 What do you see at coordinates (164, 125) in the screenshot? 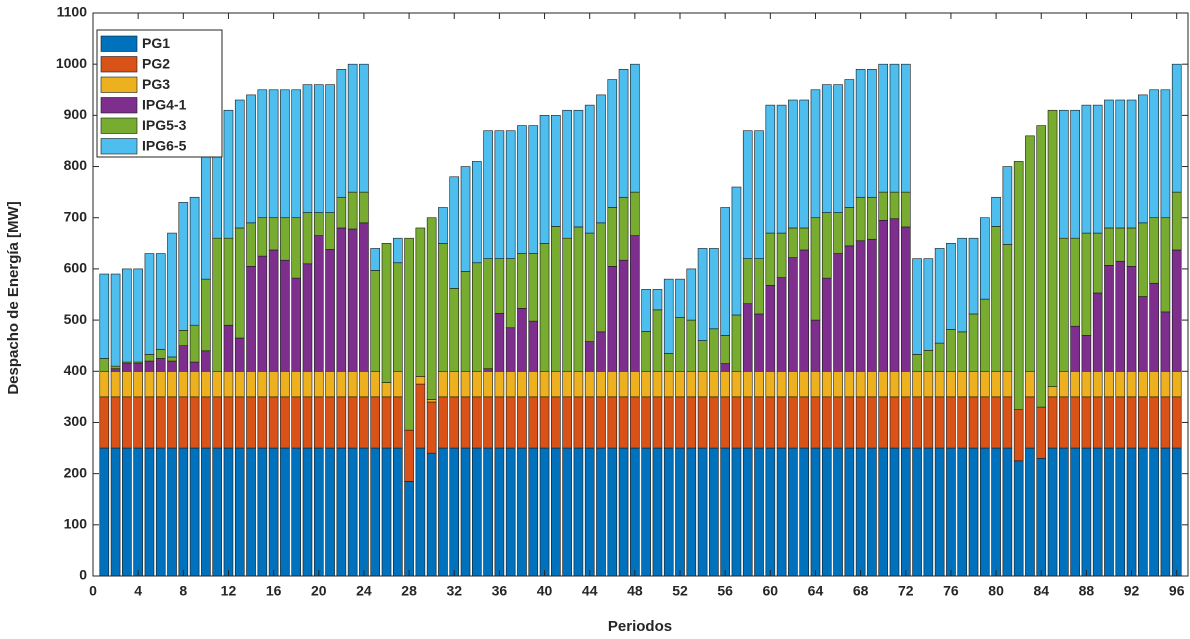
I see `legend-label: IPG5-3` at bounding box center [164, 125].